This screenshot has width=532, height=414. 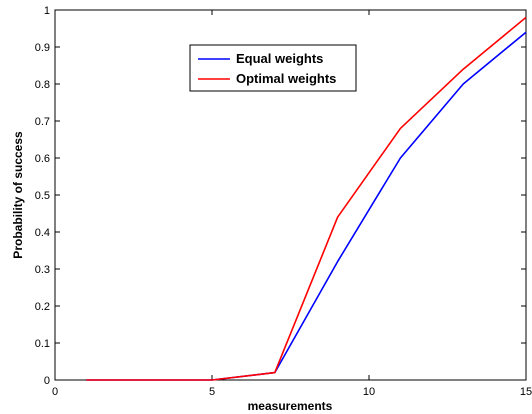 I want to click on y-tick-label: 1, so click(x=47, y=11).